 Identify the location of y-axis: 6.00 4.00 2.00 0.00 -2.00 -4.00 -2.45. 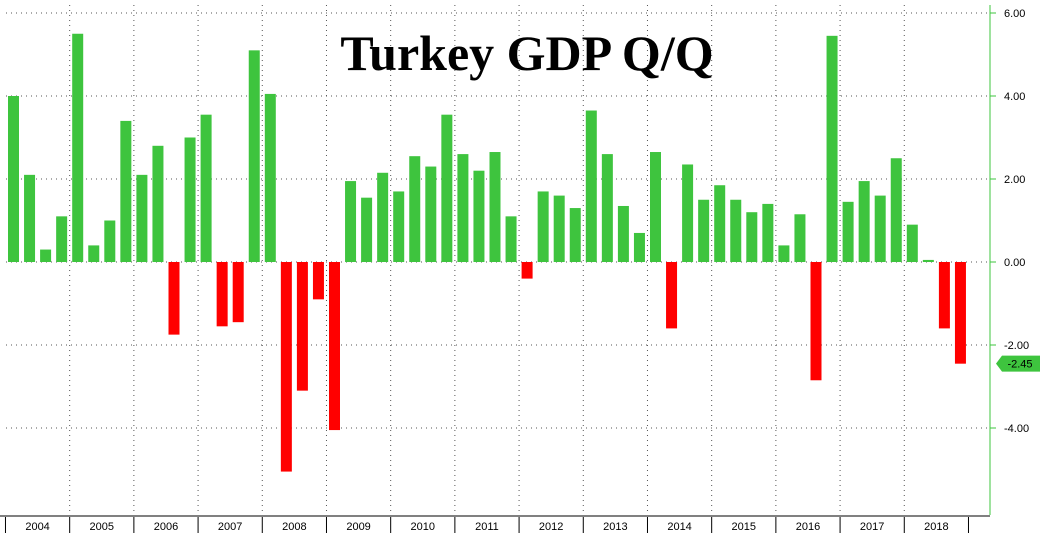
(1014, 260).